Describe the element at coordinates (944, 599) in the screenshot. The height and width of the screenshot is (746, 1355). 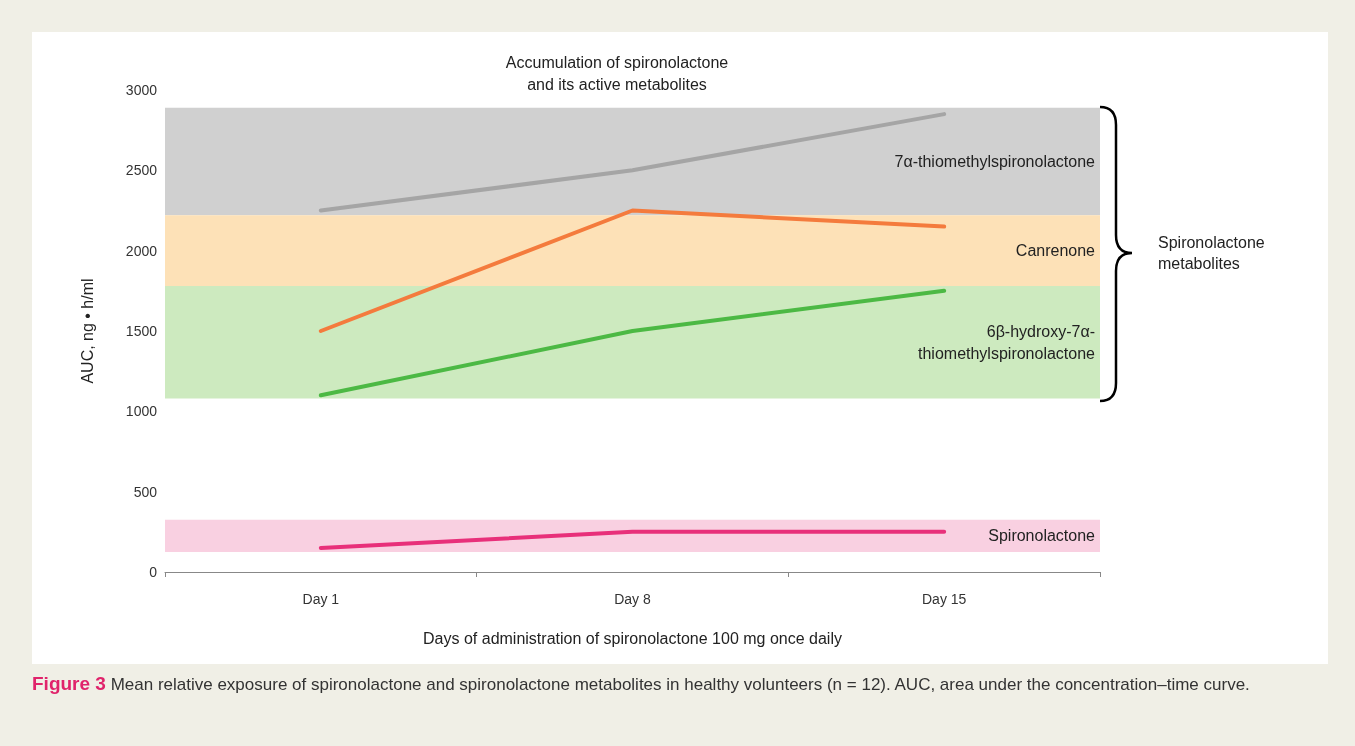
I see `x-tick-label: Day 15` at that location.